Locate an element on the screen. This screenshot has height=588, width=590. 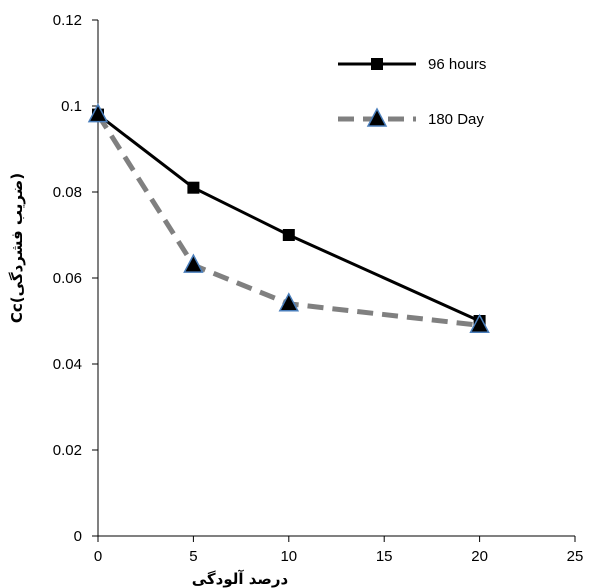
x-axis-title: درصد آلودگی is located at coordinates (240, 579).